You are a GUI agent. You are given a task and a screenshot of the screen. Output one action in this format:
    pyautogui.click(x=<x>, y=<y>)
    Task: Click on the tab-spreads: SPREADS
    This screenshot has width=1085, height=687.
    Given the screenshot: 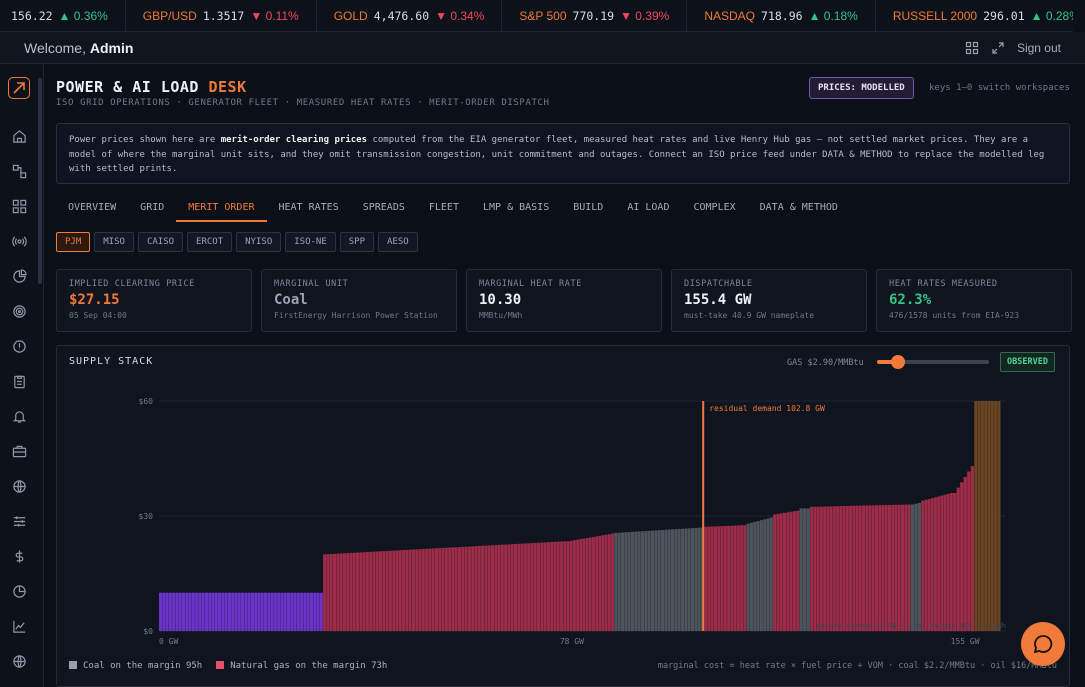 What is the action you would take?
    pyautogui.click(x=383, y=207)
    